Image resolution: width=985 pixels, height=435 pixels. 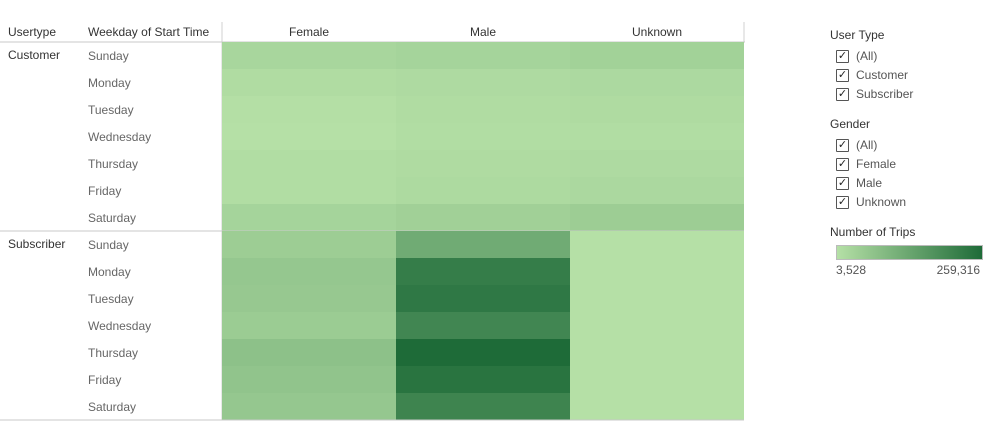 I want to click on color-legend-title: Number of Trips, so click(x=873, y=232).